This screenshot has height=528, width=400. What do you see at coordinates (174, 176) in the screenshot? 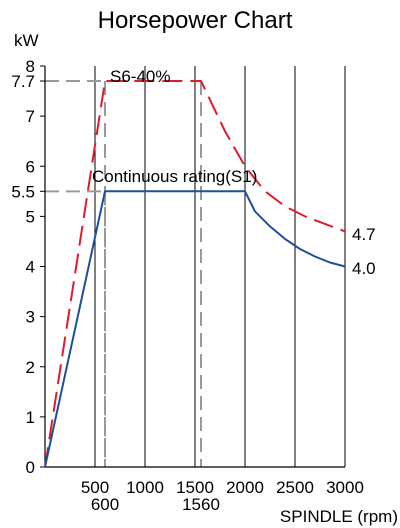
I see `series-label-s1: Continuous rating(S1)` at bounding box center [174, 176].